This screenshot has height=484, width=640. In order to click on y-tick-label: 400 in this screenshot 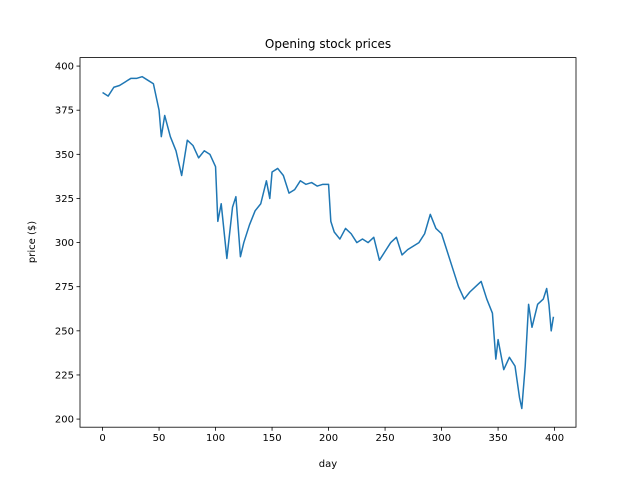, I will do `click(64, 67)`.